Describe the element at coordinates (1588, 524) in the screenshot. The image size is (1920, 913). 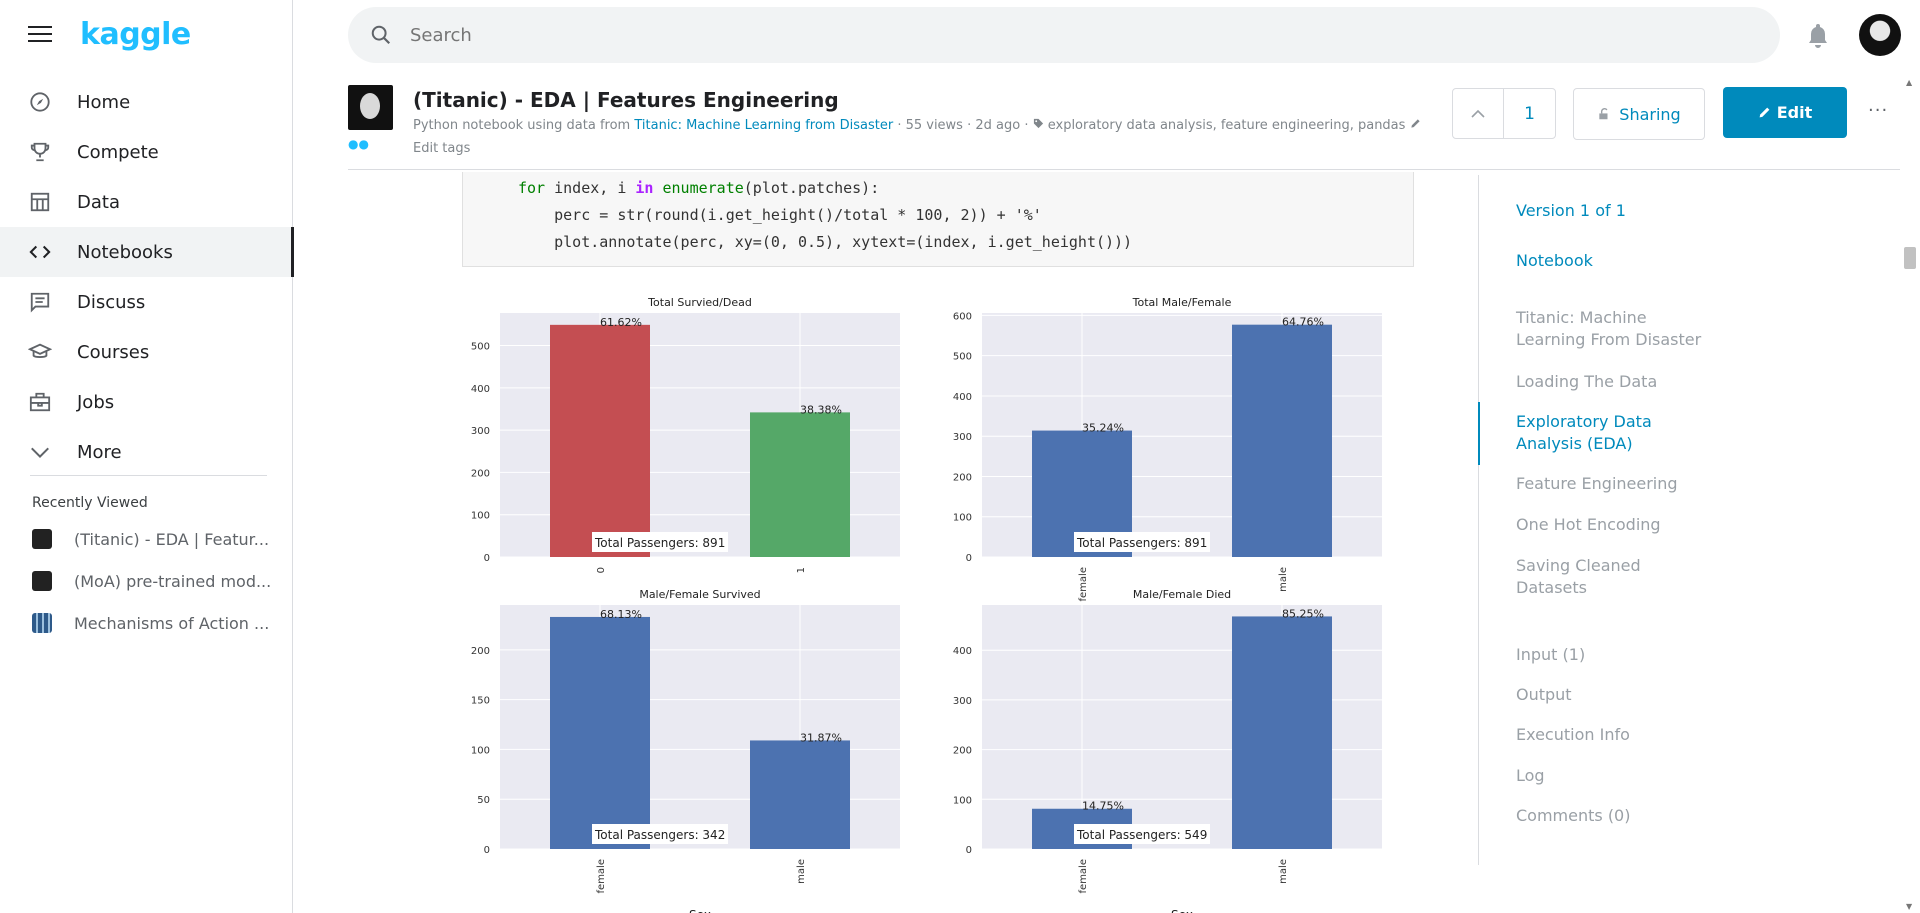
I see `toc-section: One Hot Encoding` at that location.